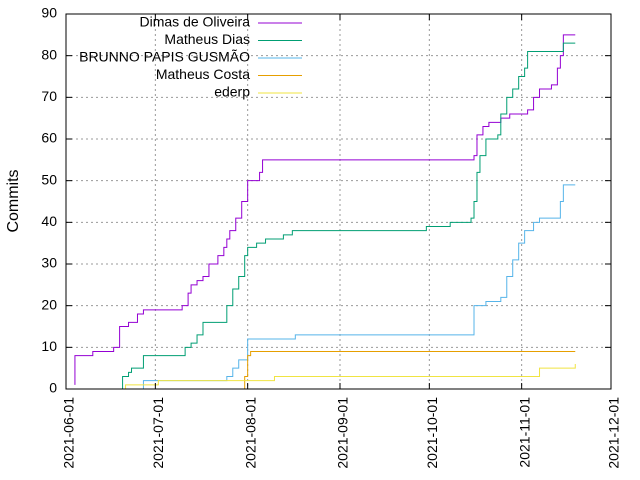 The height and width of the screenshot is (480, 640). Describe the element at coordinates (49, 346) in the screenshot. I see `y-tick-label: 10` at that location.